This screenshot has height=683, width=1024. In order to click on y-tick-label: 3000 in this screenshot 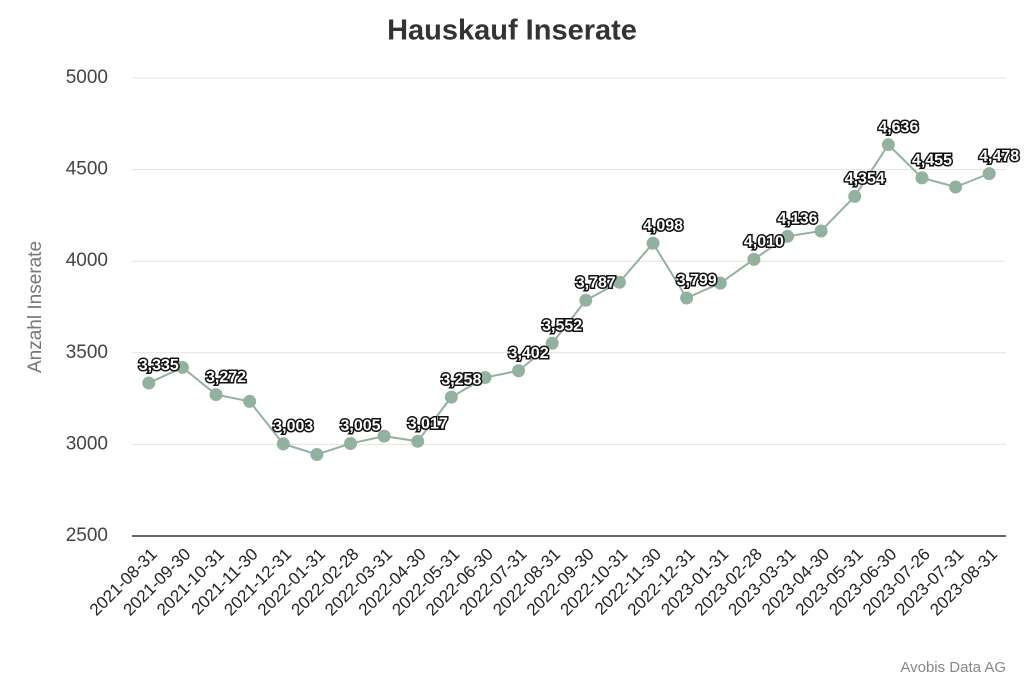, I will do `click(87, 443)`.